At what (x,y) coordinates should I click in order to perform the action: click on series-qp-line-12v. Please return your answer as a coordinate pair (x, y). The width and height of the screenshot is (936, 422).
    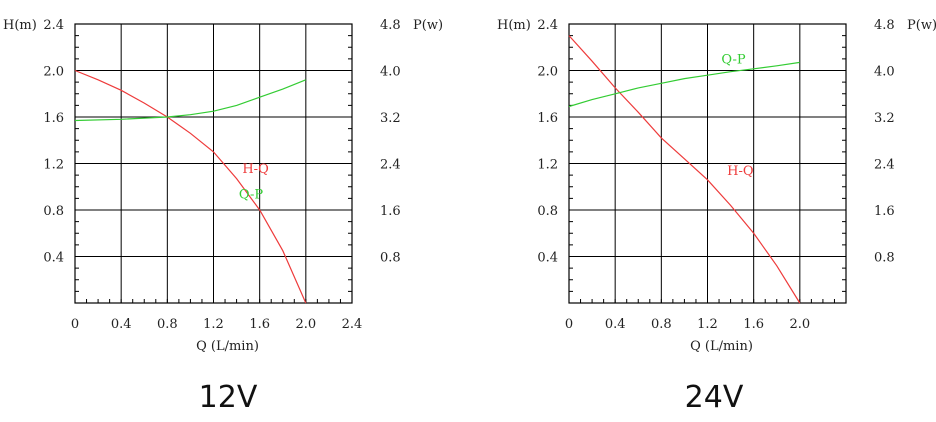
    Looking at the image, I should click on (190, 100).